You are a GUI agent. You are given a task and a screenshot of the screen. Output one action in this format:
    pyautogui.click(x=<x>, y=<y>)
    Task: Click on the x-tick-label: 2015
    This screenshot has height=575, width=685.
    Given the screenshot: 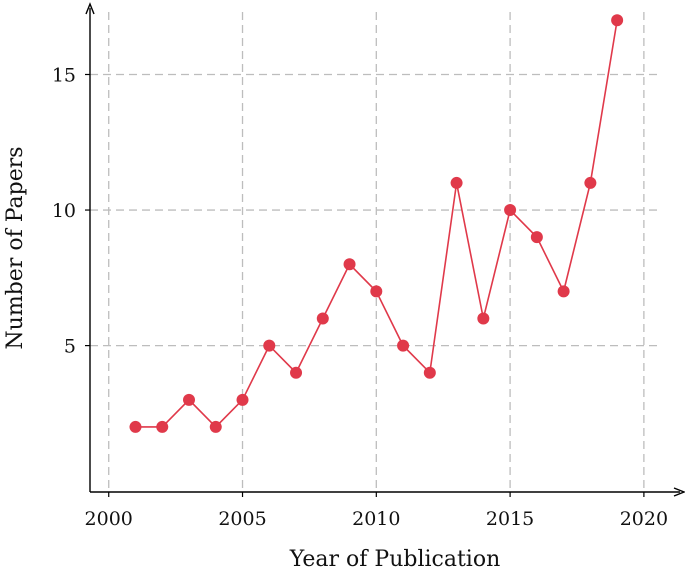 What is the action you would take?
    pyautogui.click(x=510, y=519)
    